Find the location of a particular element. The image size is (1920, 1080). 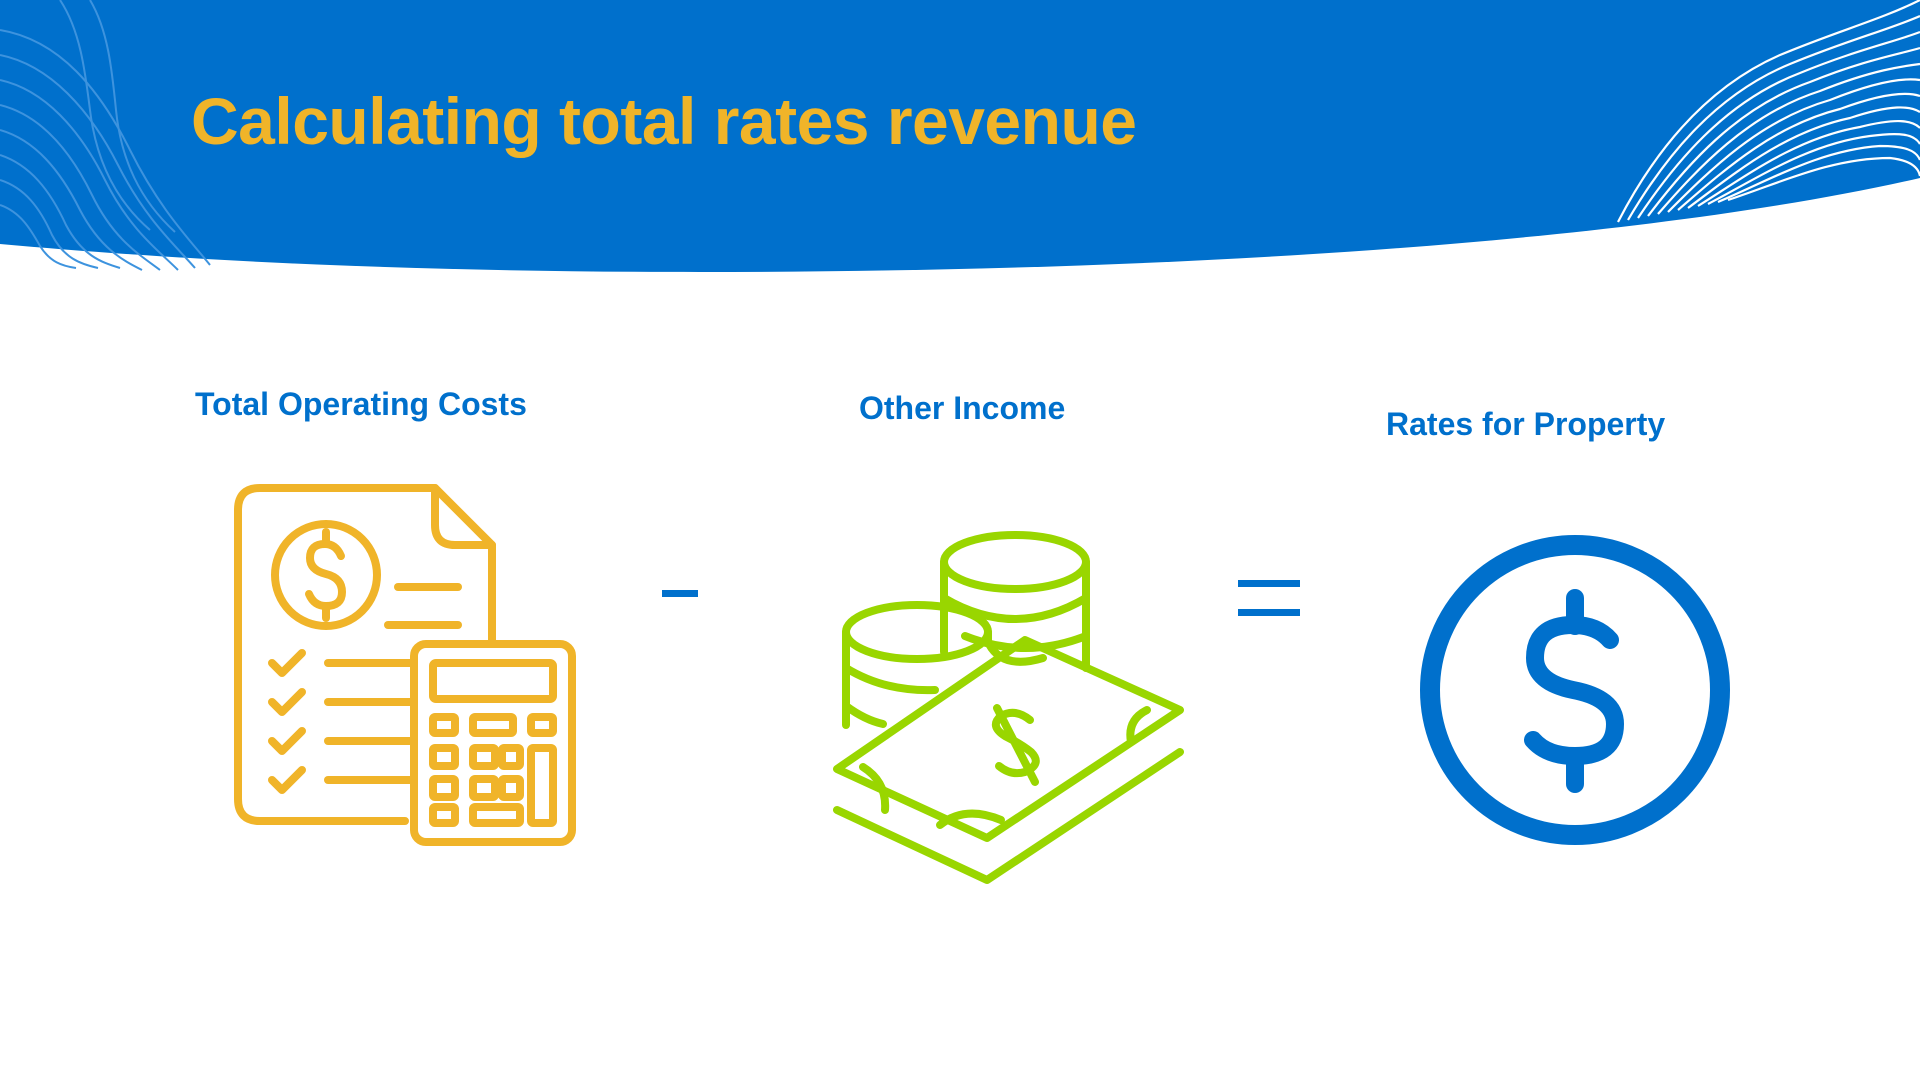

total-operating-costs-label: Total Operating Costs is located at coordinates (361, 404).